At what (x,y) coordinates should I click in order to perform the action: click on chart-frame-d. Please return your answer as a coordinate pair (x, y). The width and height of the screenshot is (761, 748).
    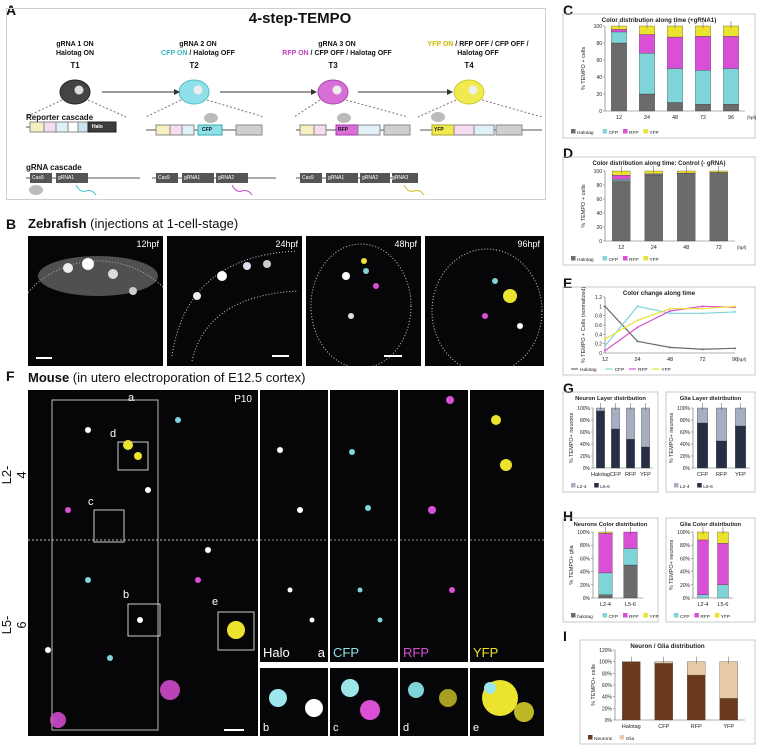
    Looking at the image, I should click on (659, 211).